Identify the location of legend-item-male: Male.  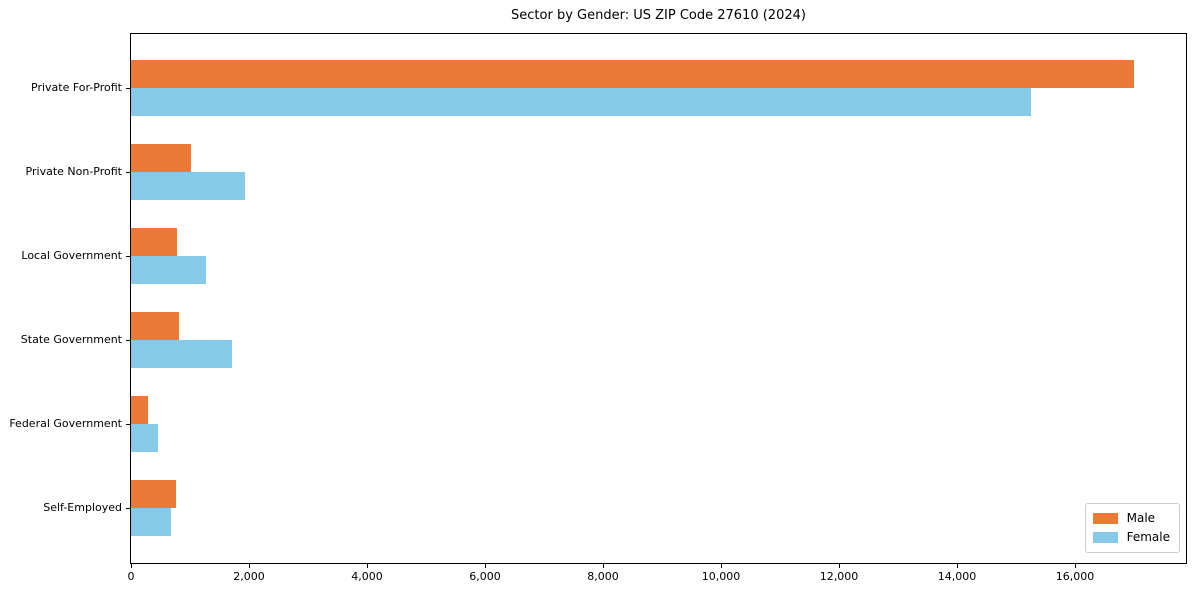
(1131, 518).